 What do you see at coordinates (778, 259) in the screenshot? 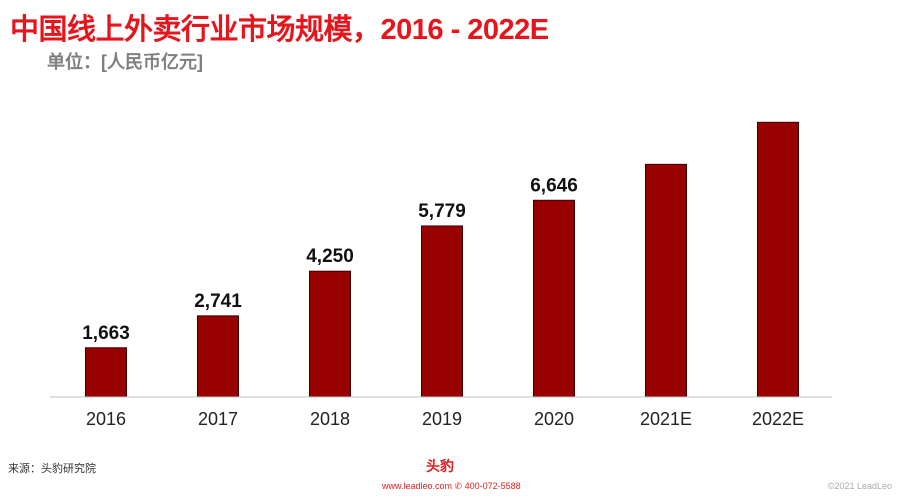
I see `bar-2022E` at bounding box center [778, 259].